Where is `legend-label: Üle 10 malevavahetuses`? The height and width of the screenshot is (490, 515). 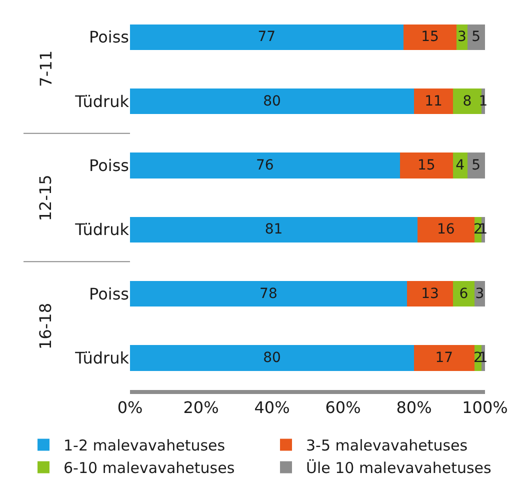 legend-label: Üle 10 malevavahetuses is located at coordinates (399, 468).